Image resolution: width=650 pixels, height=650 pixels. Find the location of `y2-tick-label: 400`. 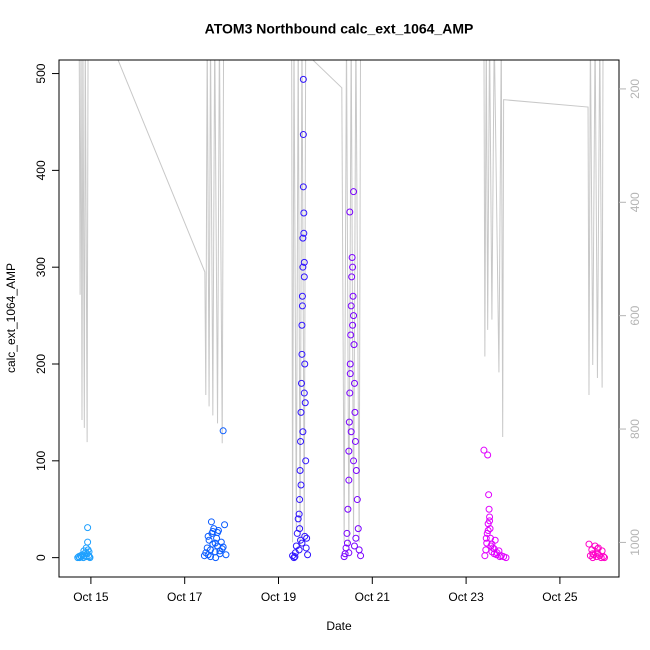

y2-tick-label: 400 is located at coordinates (635, 202).